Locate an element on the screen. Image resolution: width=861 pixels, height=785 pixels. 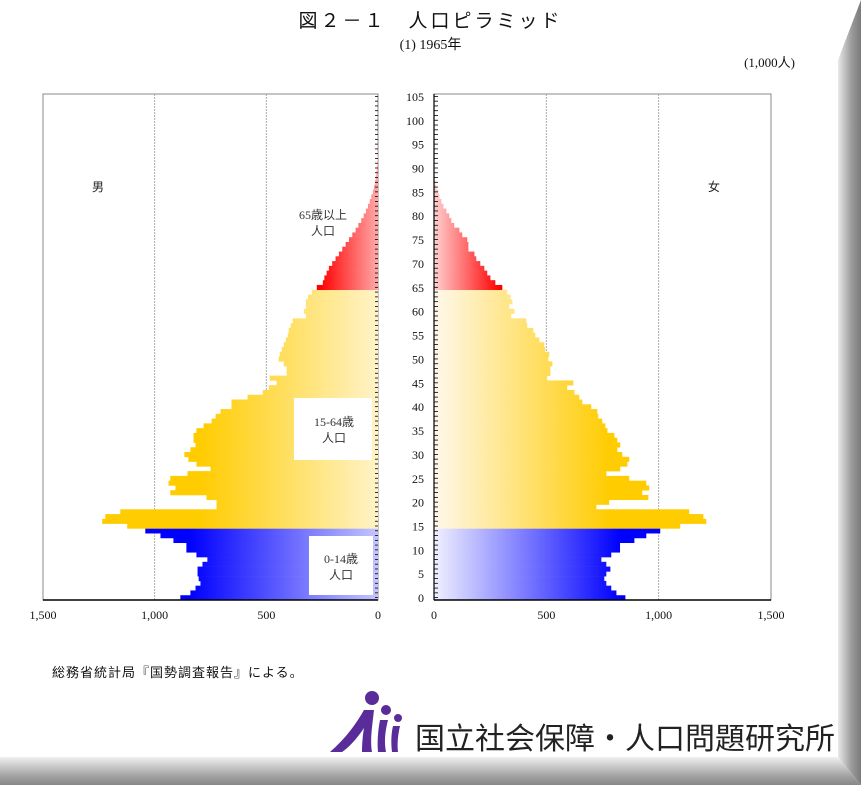
young-label-box is located at coordinates (341, 565).